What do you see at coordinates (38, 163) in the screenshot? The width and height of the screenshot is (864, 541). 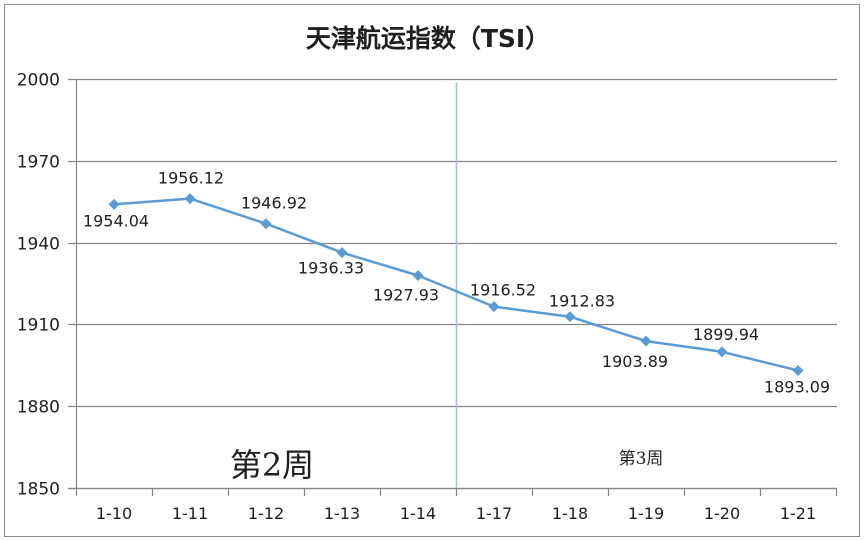 I see `y-tick-label: 1970` at bounding box center [38, 163].